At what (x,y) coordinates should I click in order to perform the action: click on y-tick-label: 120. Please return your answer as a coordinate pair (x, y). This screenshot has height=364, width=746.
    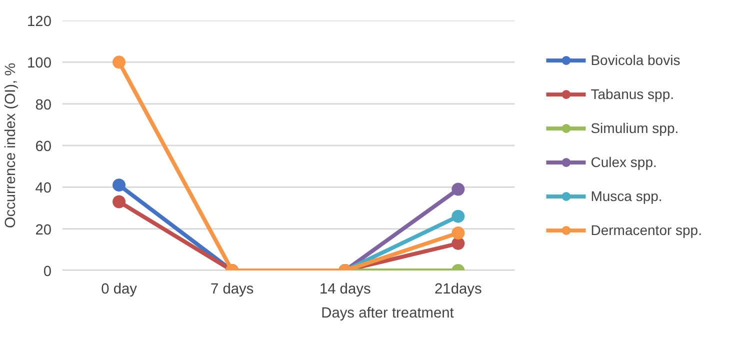
    Looking at the image, I should click on (39, 22).